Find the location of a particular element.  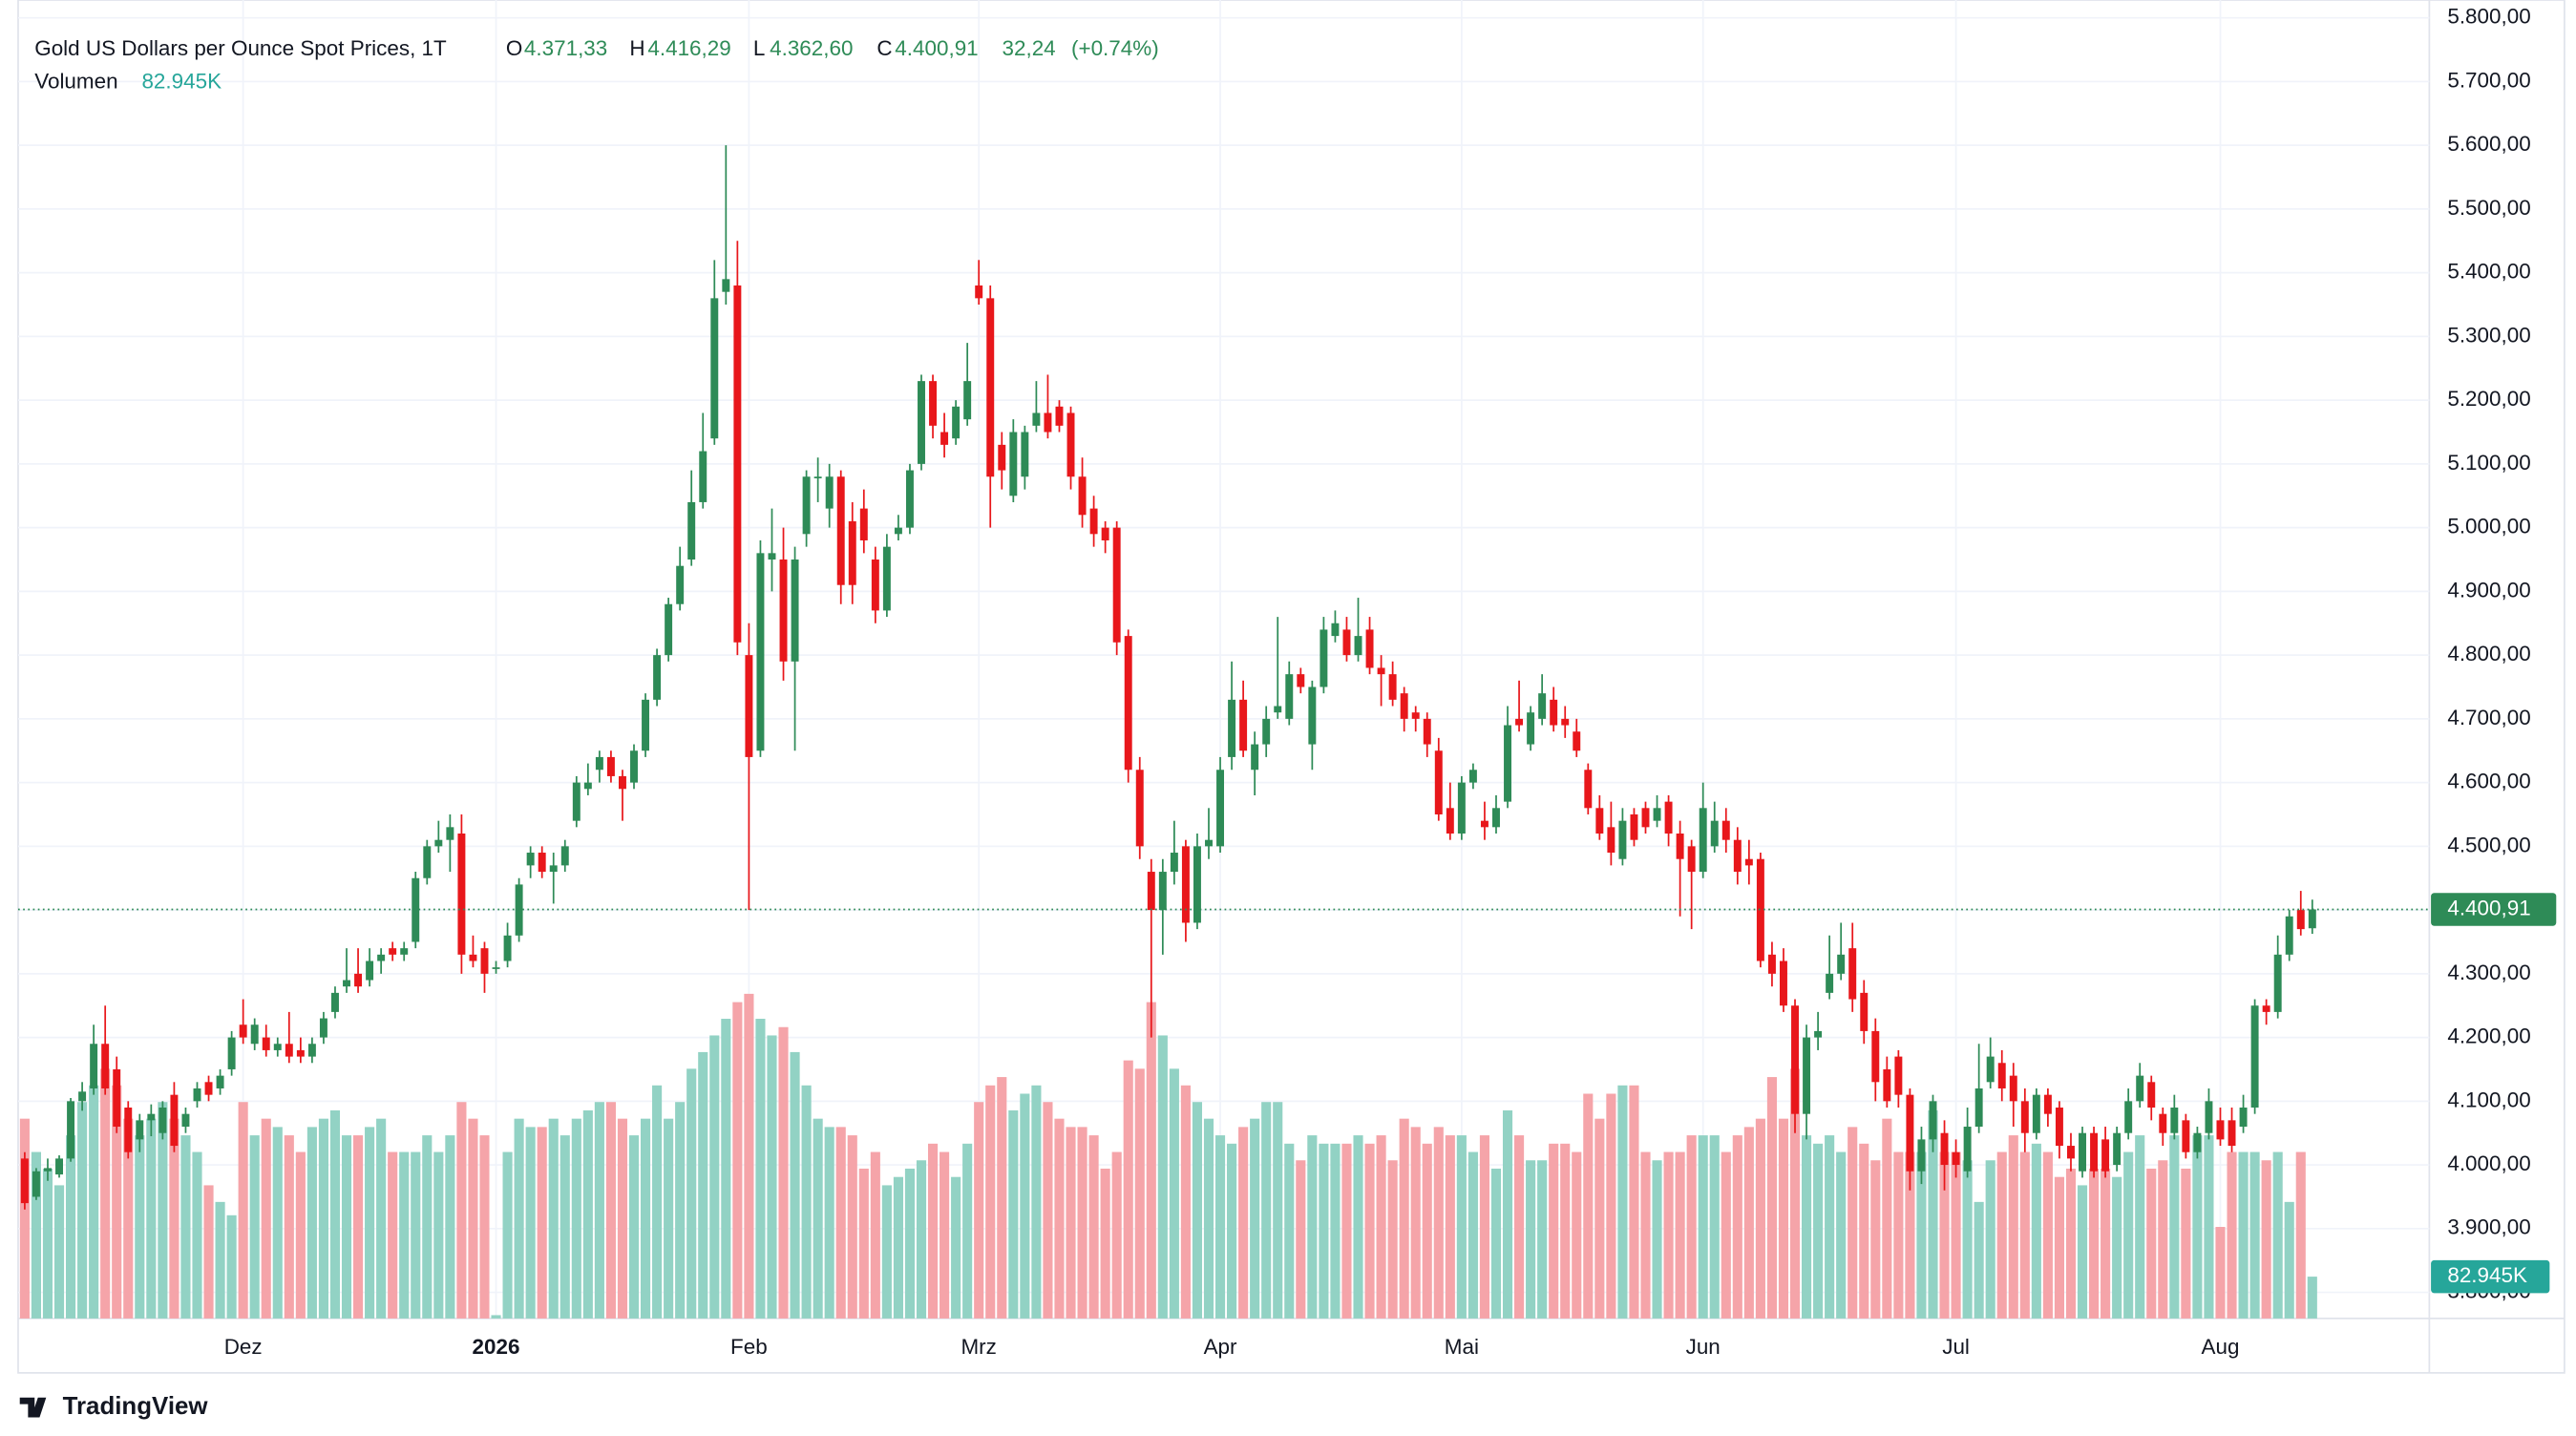

volume-value: 82.945K is located at coordinates (181, 81).